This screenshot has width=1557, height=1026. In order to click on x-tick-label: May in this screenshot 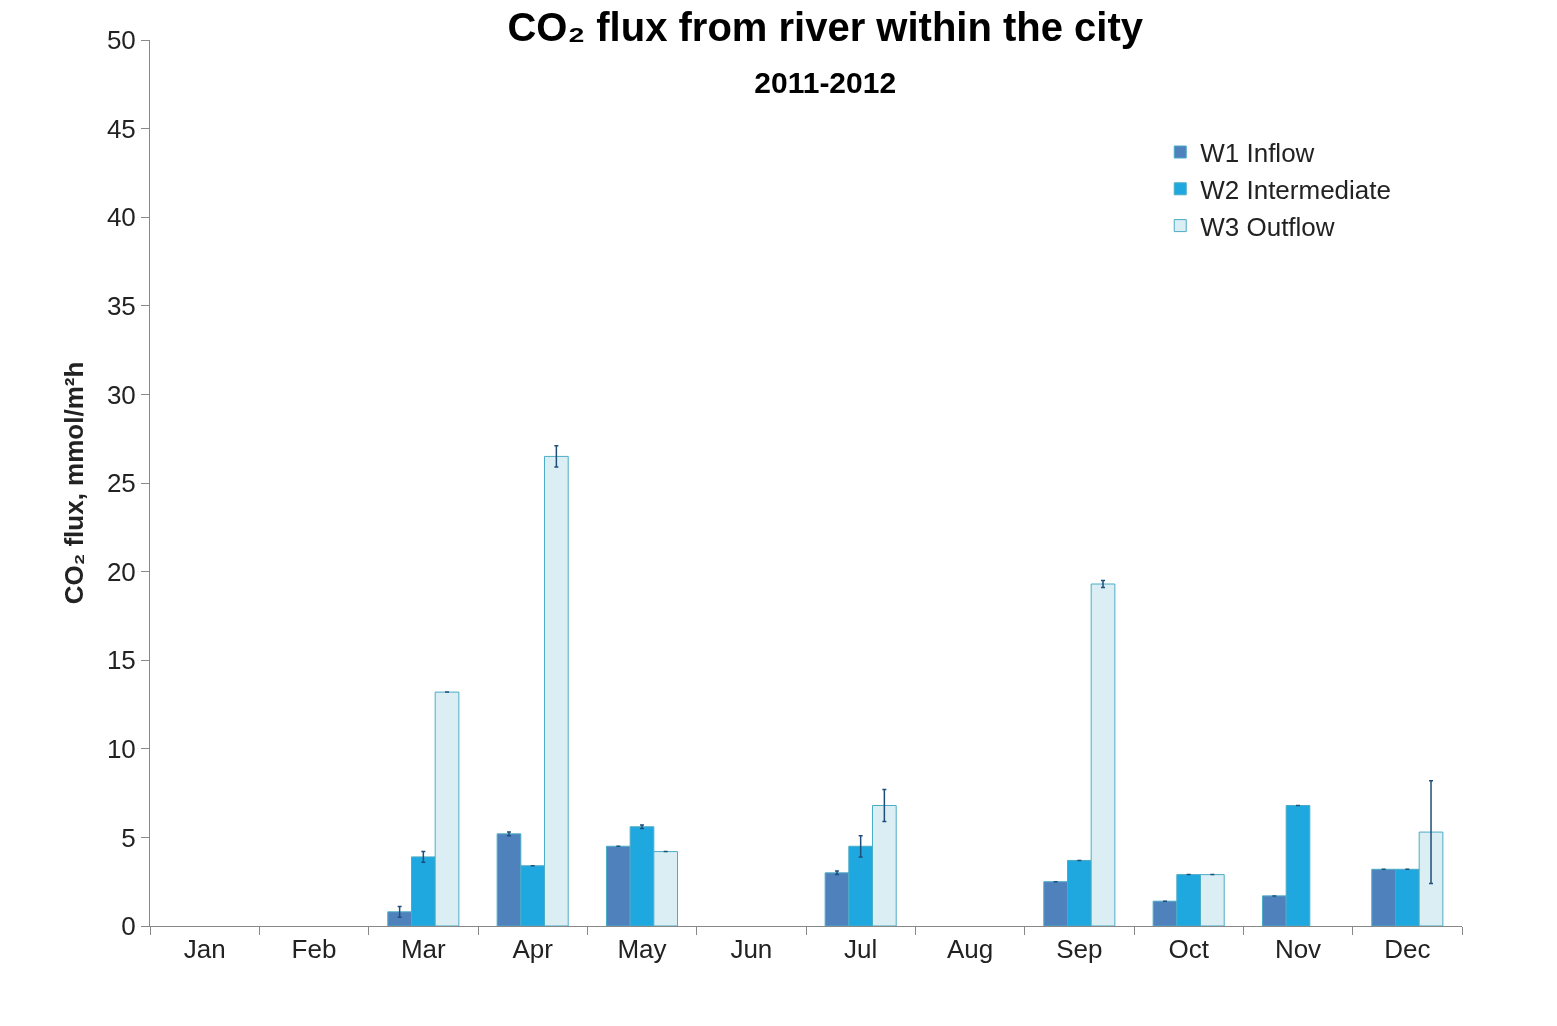, I will do `click(642, 949)`.